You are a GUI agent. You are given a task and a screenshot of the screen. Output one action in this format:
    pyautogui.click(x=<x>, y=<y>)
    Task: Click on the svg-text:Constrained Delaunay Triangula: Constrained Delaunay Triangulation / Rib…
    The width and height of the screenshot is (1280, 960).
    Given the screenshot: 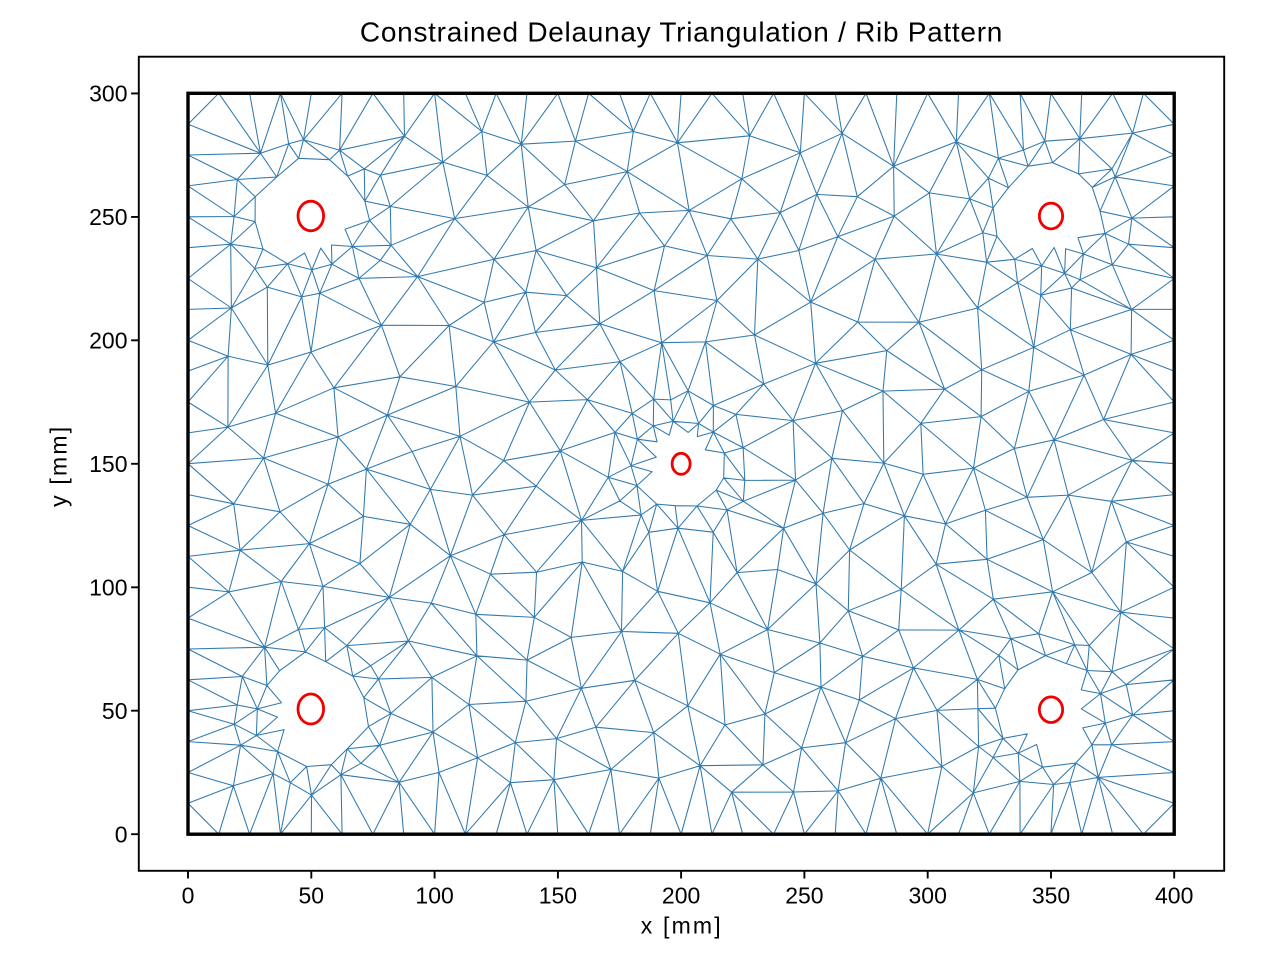 What is the action you would take?
    pyautogui.click(x=681, y=32)
    